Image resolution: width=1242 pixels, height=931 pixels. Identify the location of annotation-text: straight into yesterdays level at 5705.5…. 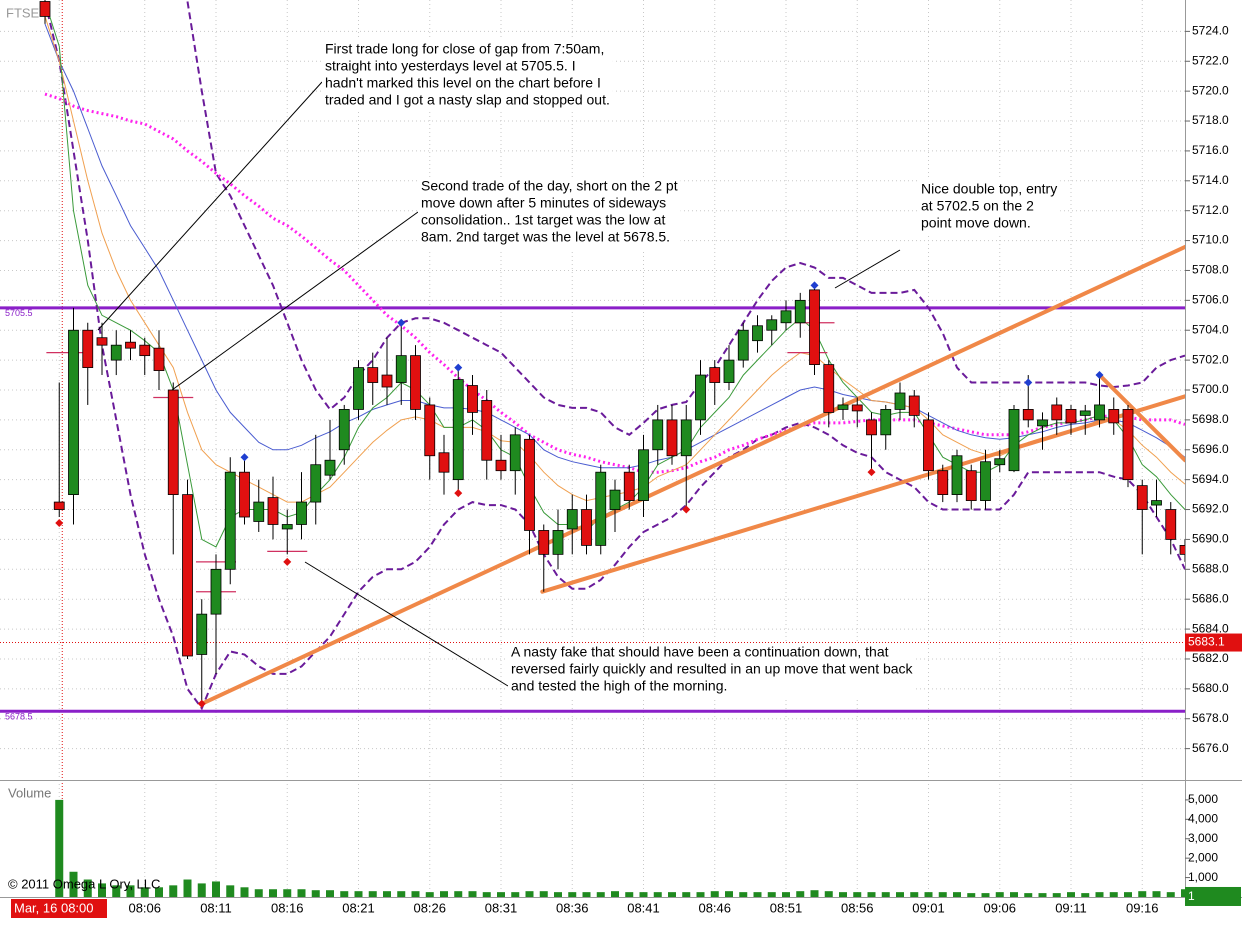
(450, 66).